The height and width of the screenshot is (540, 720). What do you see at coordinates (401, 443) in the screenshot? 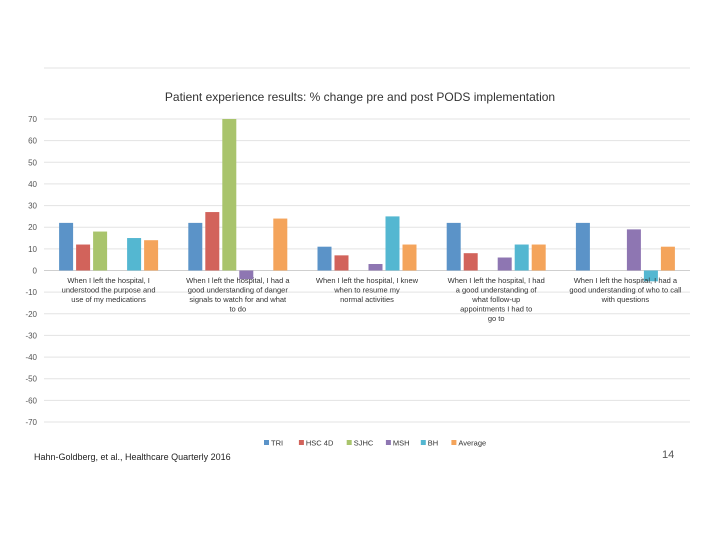
I see `legend-label: MSH` at bounding box center [401, 443].